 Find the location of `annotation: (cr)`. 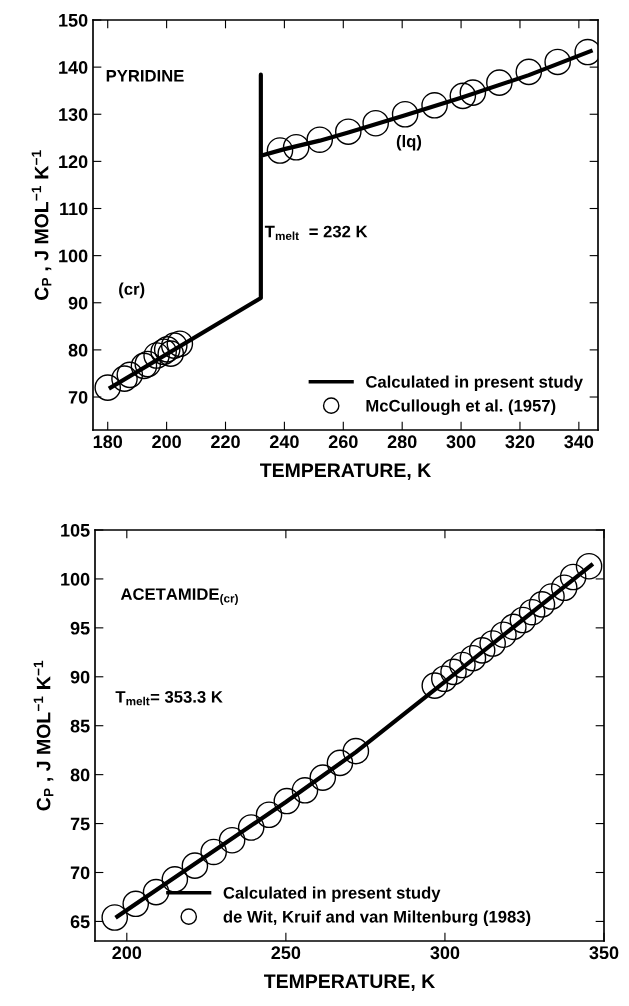

annotation: (cr) is located at coordinates (132, 290).